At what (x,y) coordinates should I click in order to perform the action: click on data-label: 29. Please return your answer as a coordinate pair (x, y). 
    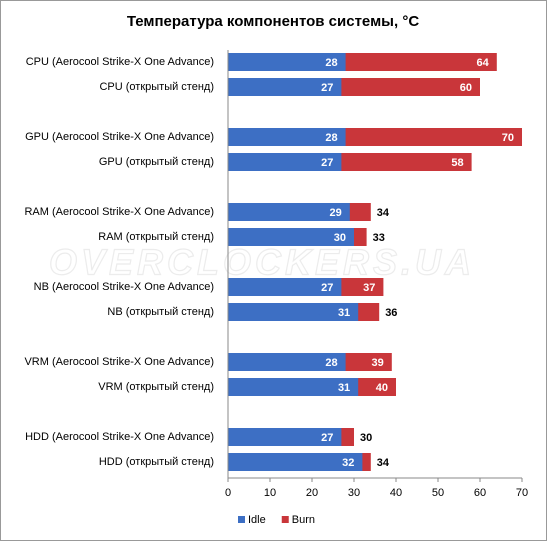
    Looking at the image, I should click on (336, 213).